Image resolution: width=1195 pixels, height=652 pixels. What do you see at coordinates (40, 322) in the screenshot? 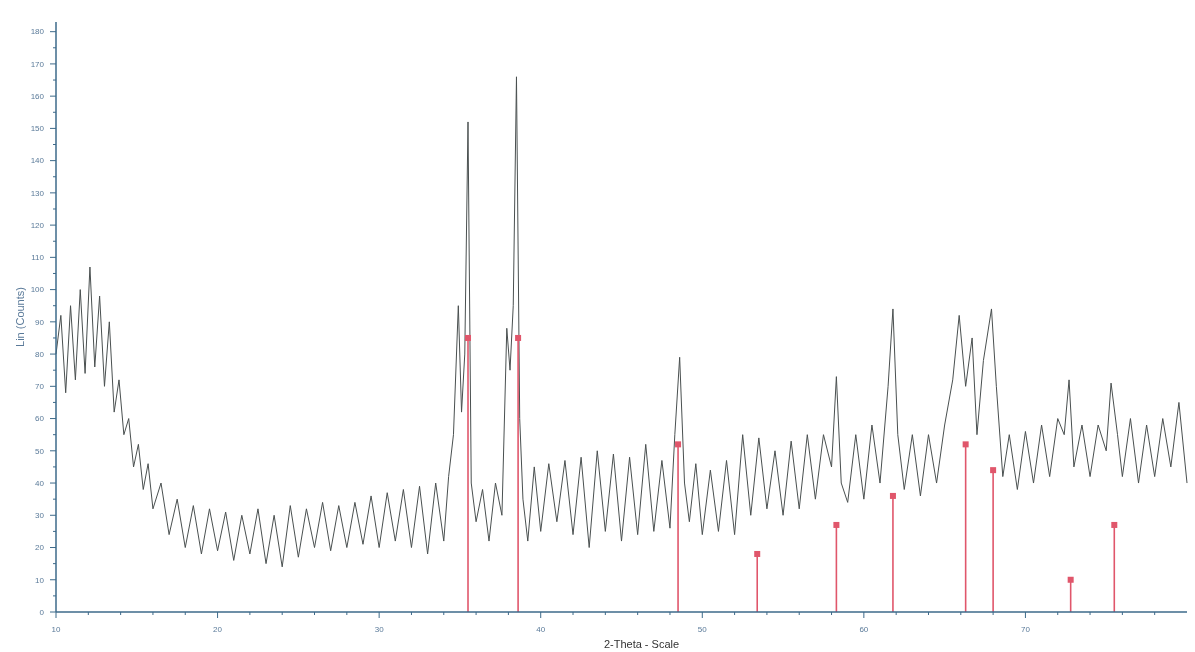
I see `y-tick-label: 90` at bounding box center [40, 322].